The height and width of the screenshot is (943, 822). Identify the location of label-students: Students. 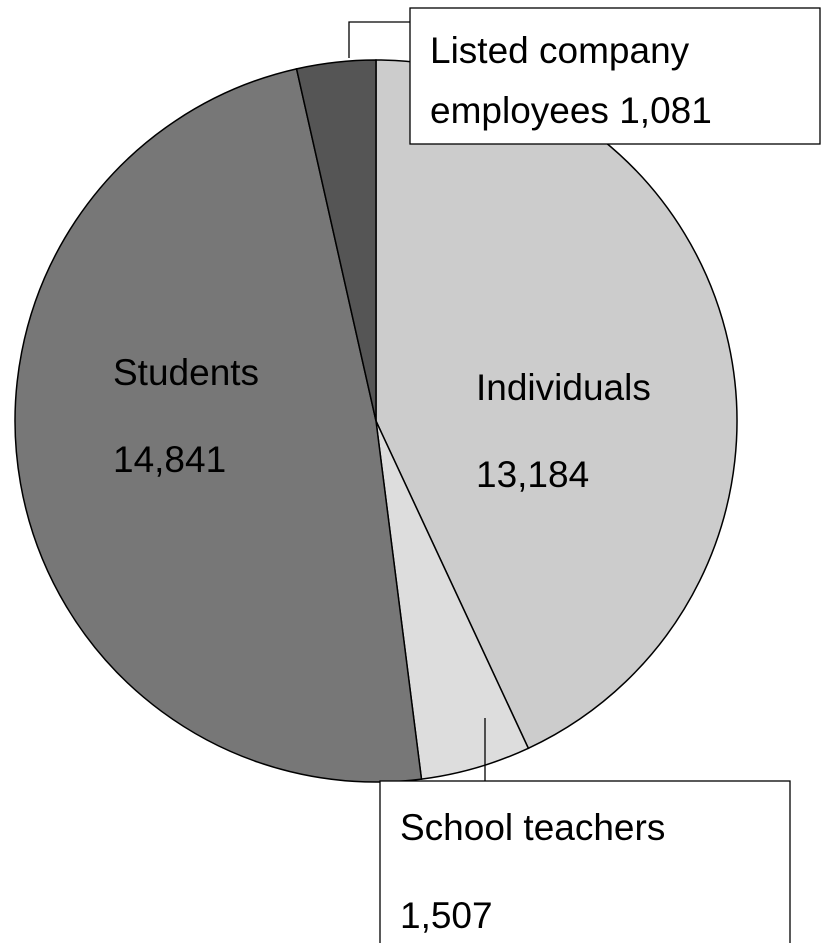
(186, 372).